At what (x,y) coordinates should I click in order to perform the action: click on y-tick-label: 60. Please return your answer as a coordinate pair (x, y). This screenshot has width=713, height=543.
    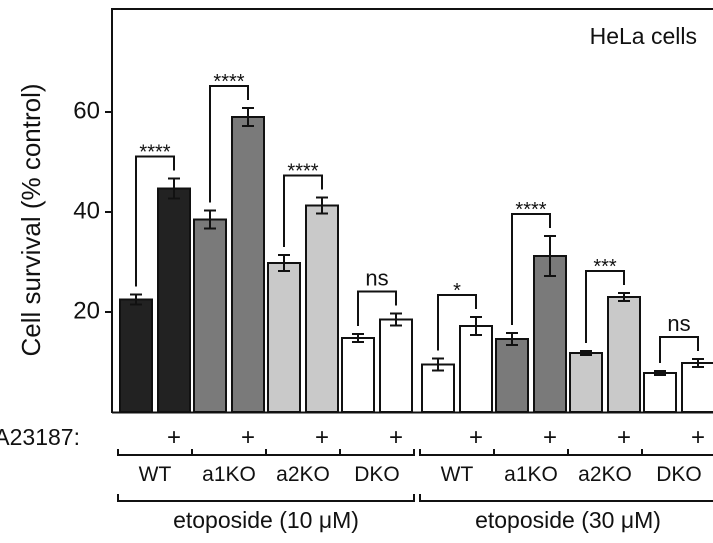
    Looking at the image, I should click on (86, 110).